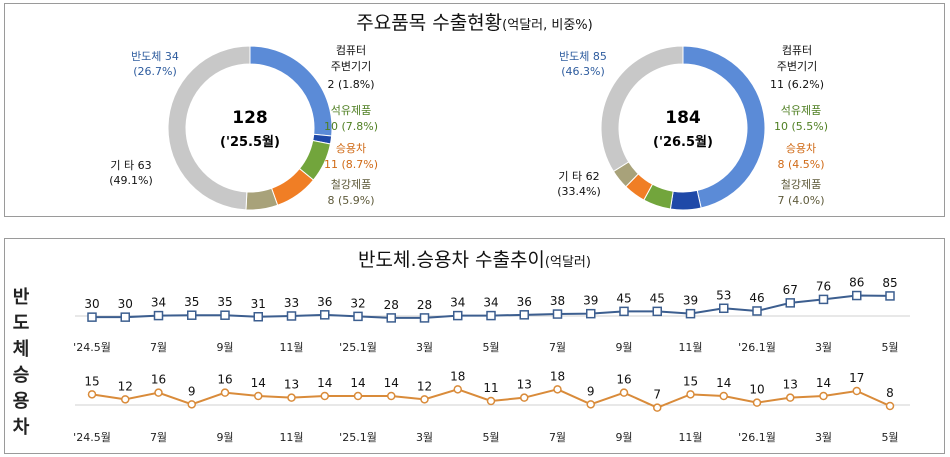  I want to click on donut-slice-computer, so click(685, 200).